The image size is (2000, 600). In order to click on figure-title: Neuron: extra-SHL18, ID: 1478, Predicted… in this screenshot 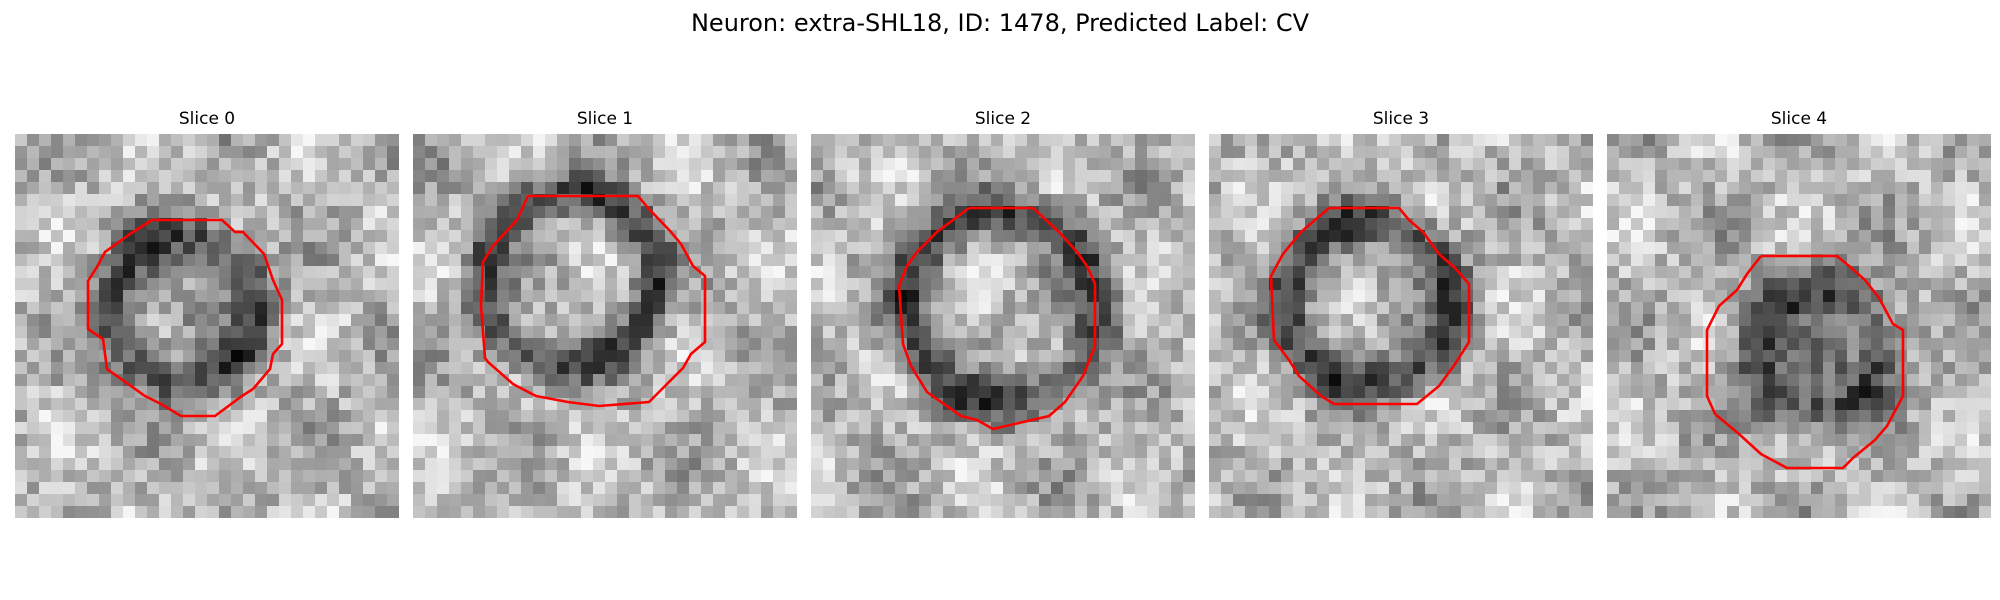, I will do `click(1000, 23)`.